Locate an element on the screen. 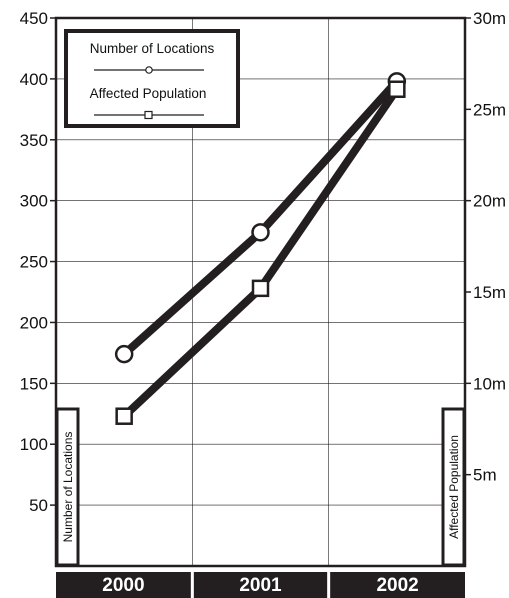 The image size is (509, 598). right-tick-label: 10m is located at coordinates (489, 383).